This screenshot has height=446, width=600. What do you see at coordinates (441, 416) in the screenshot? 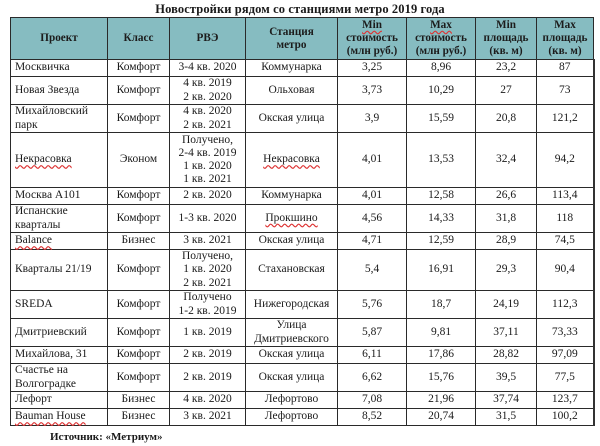
I see `cell-text: 20,74` at bounding box center [441, 416].